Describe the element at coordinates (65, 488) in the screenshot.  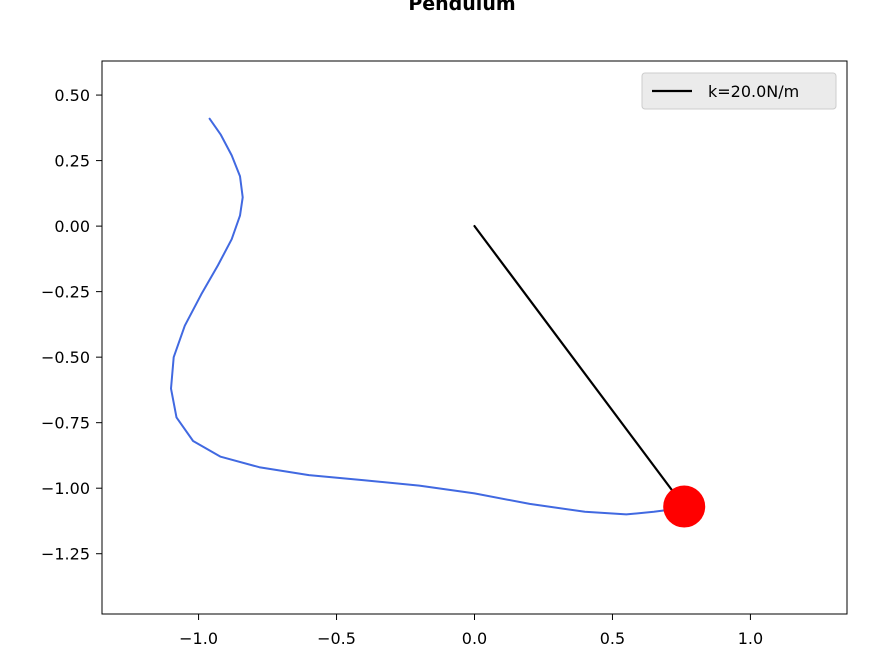
I see `y-tick-label: −1.00` at that location.